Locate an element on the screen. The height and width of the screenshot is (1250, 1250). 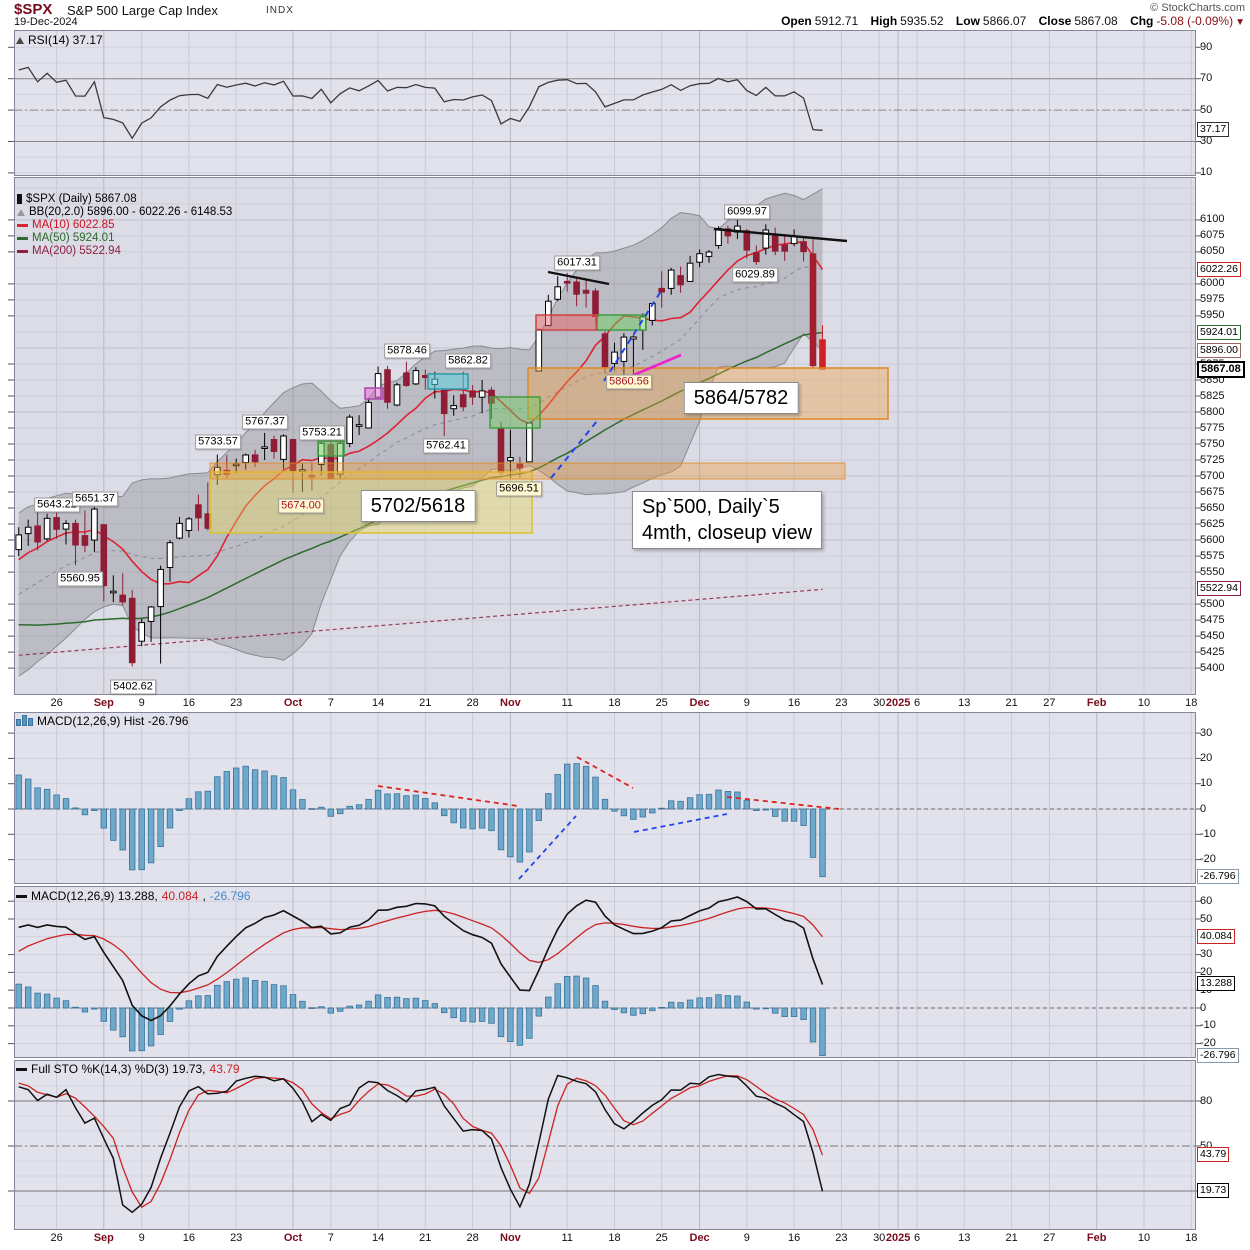
axis-value-marker: 37.17 is located at coordinates (1213, 130).